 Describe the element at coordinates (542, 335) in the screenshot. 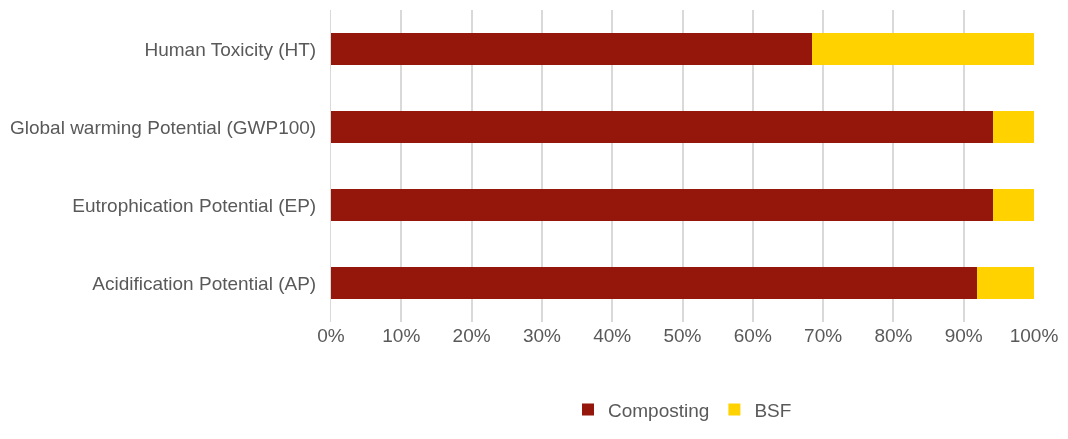

I see `x-tick-label: 30%` at that location.